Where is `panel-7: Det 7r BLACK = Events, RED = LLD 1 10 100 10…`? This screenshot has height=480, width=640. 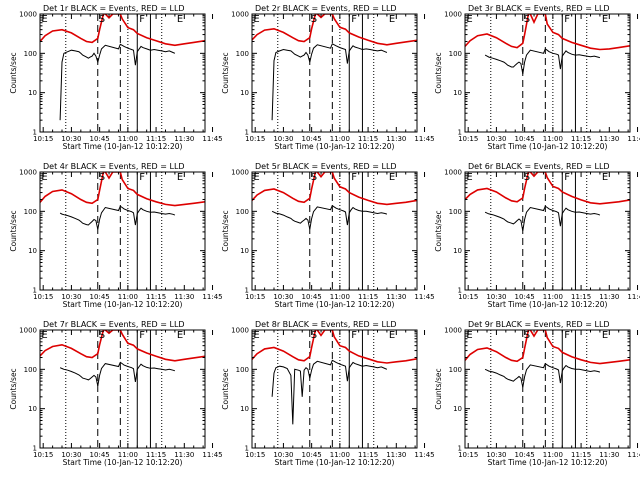
panel-7: Det 7r BLACK = Events, RED = LLD 1 10 100 10… is located at coordinates (116, 393).